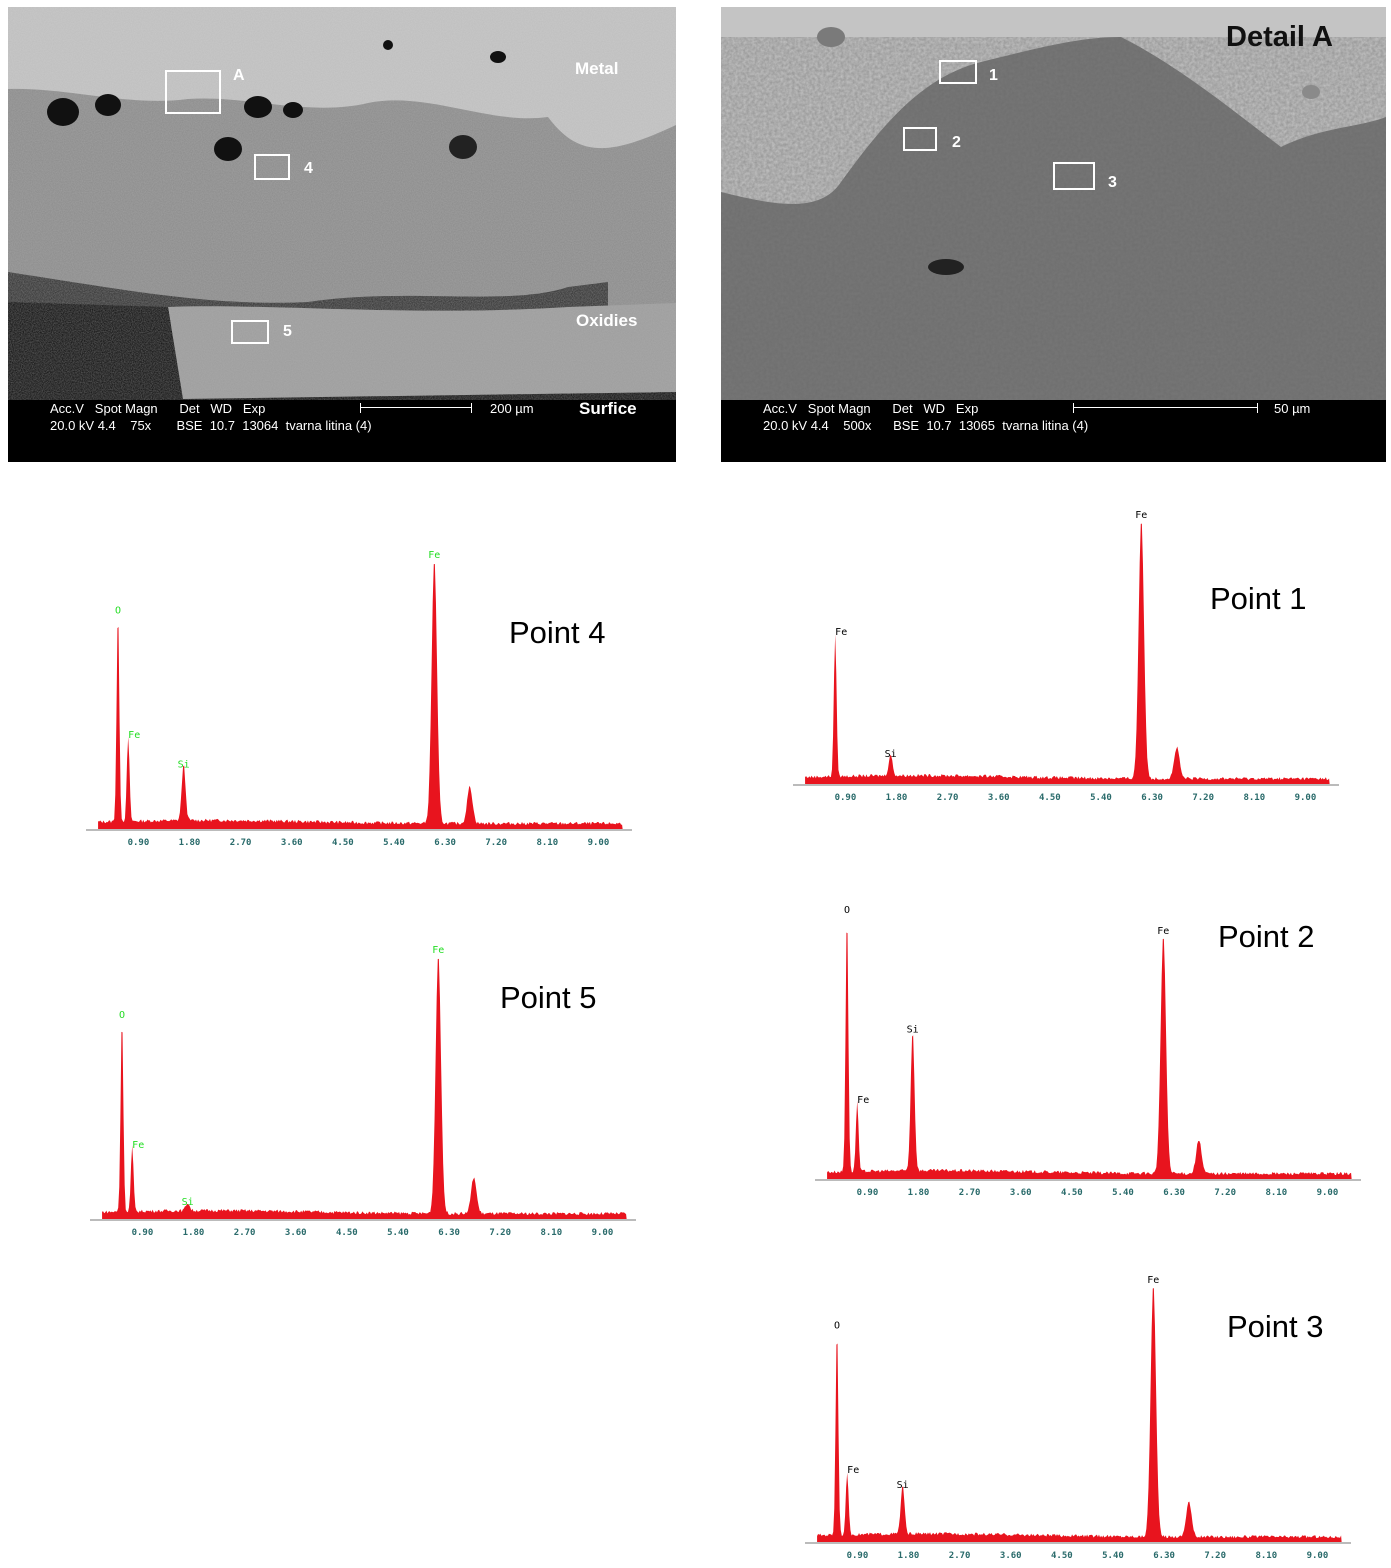 This screenshot has width=1391, height=1568. I want to click on roi-label-4: 4, so click(308, 168).